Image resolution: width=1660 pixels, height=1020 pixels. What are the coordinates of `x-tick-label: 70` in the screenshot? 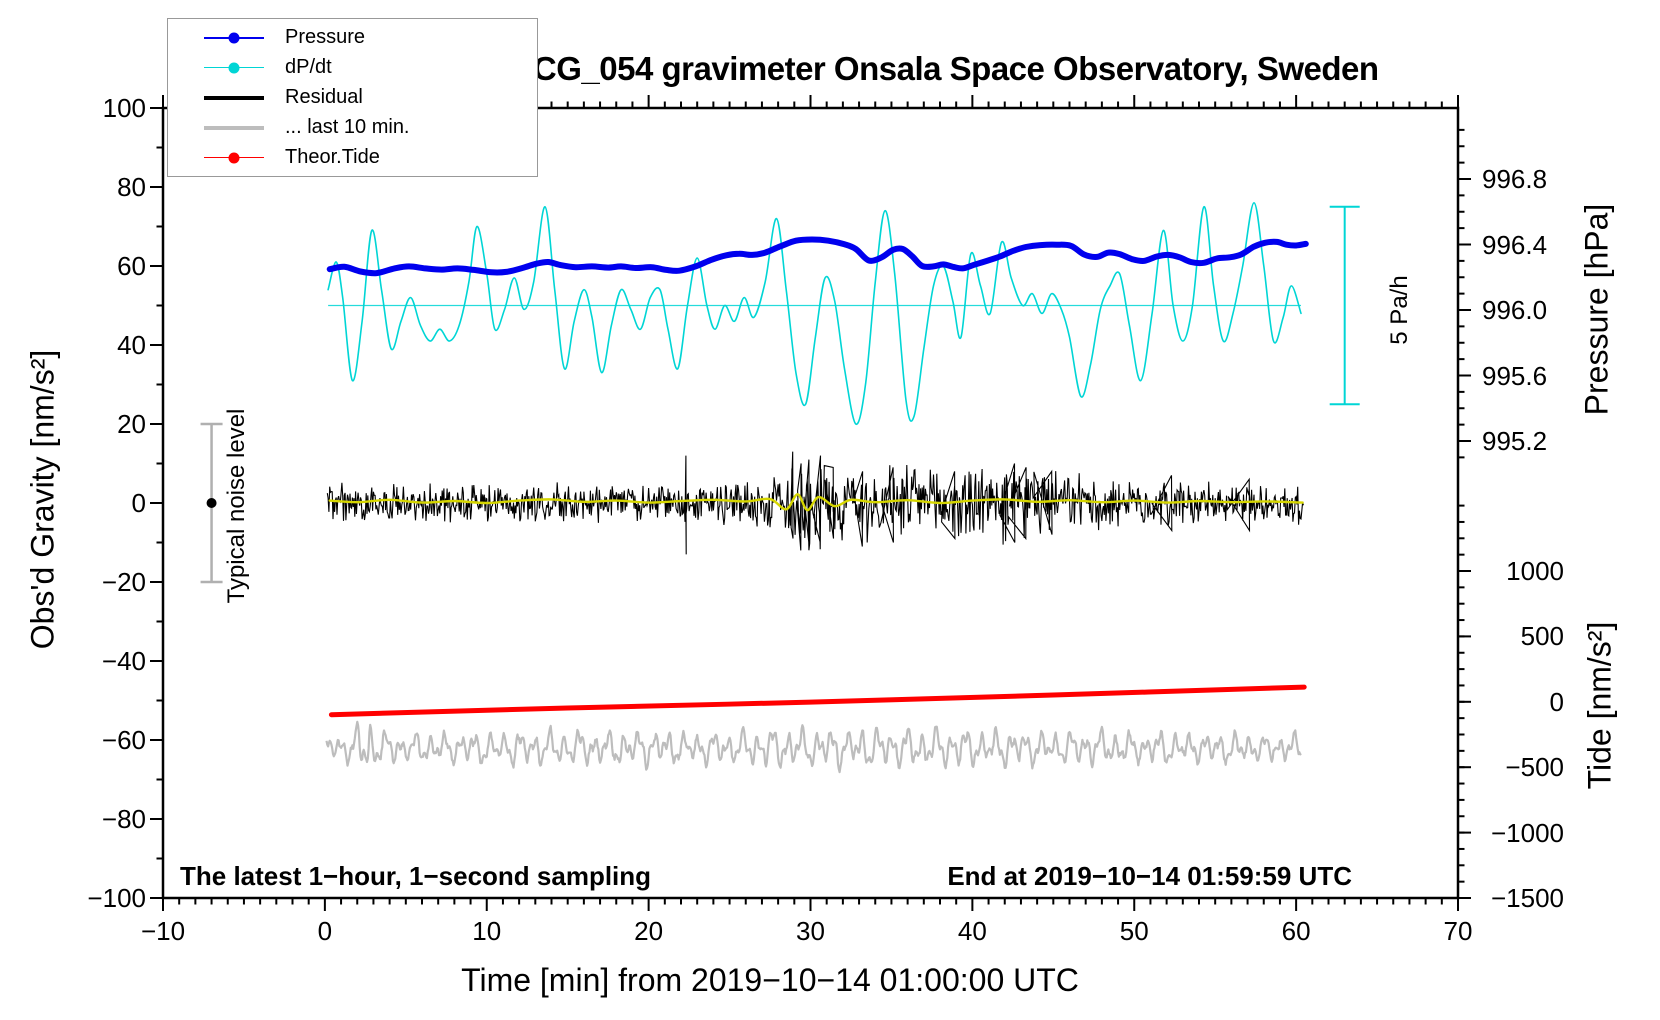 It's located at (1458, 931).